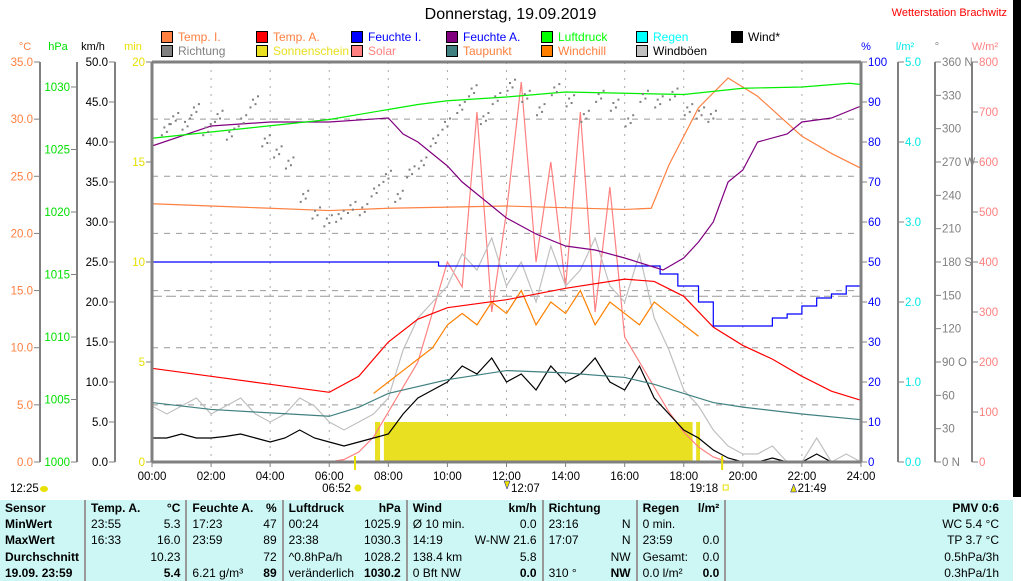 Image resolution: width=1021 pixels, height=581 pixels. I want to click on x-tick-label: 10:00, so click(447, 477).